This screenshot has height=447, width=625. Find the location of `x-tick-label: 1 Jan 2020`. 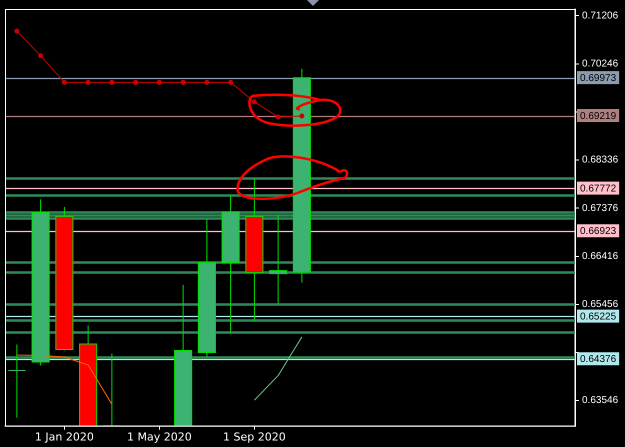

x-tick-label: 1 Jan 2020 is located at coordinates (64, 437).